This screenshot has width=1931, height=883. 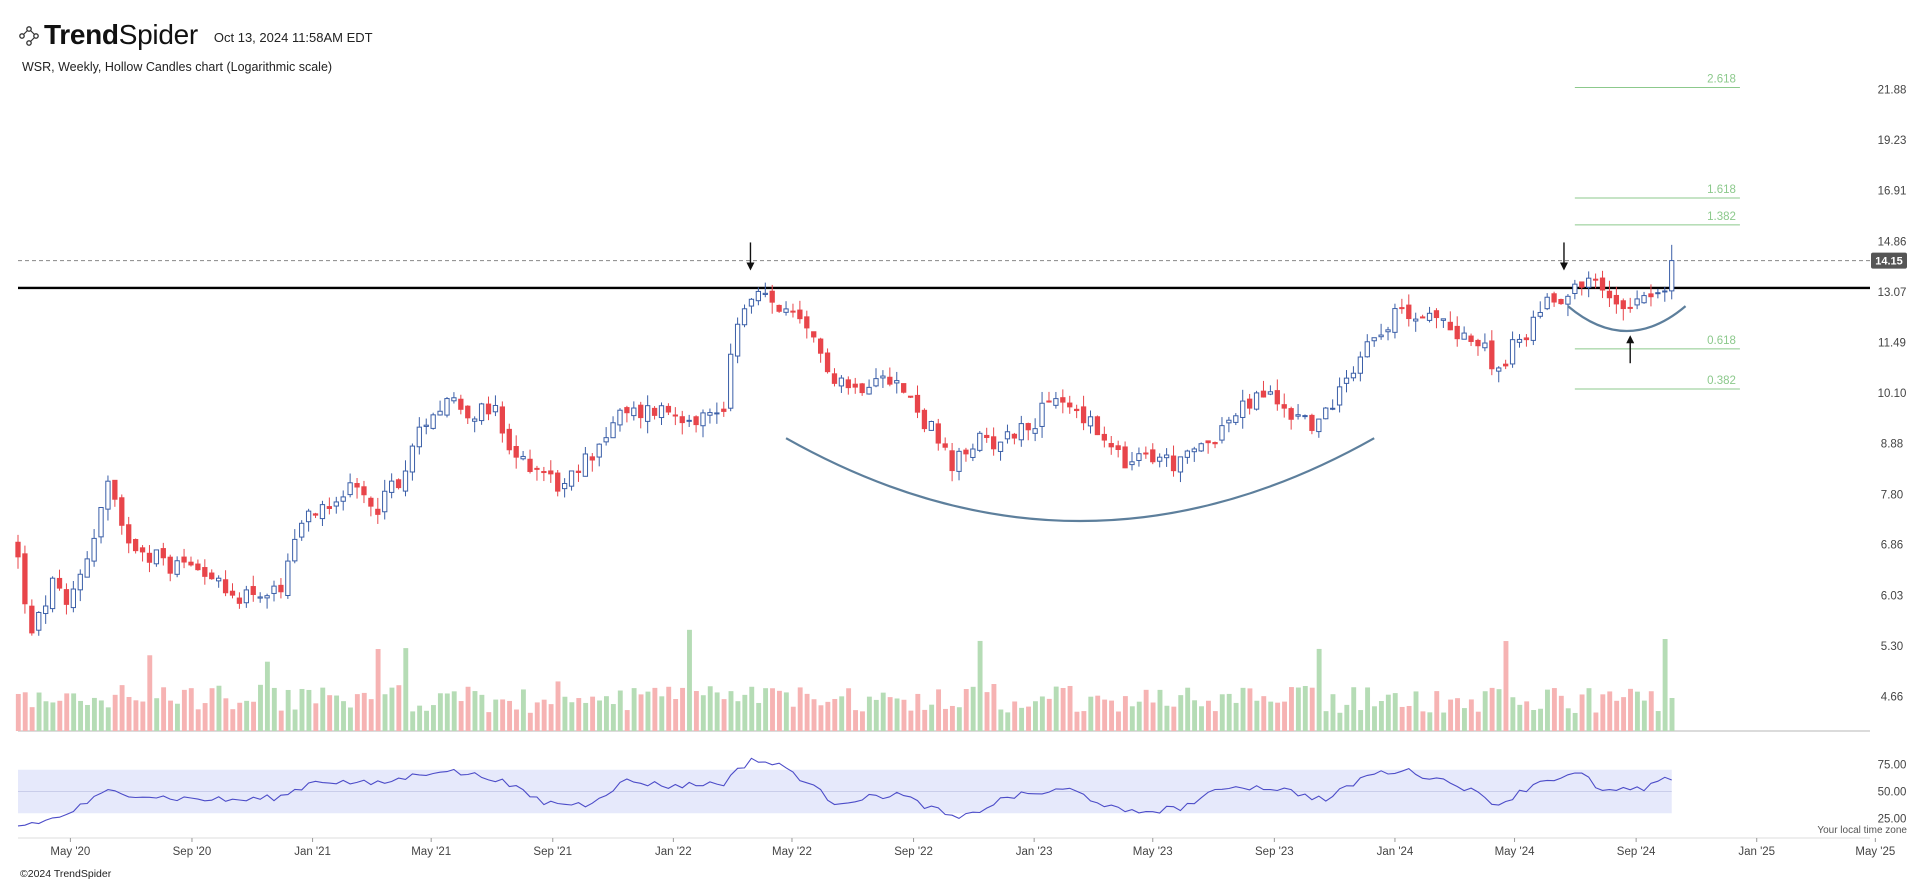 I want to click on down-arrow-icon, so click(x=1563, y=266).